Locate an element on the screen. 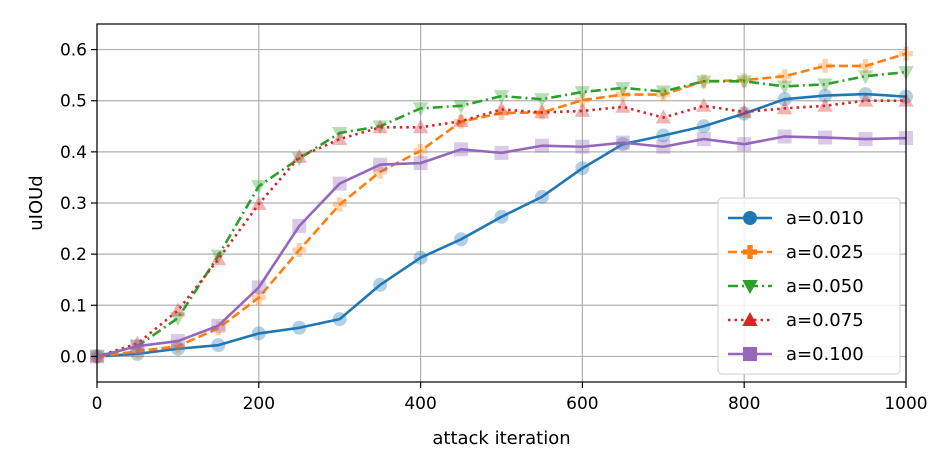 The height and width of the screenshot is (466, 951). y-tick-label: 0.4 is located at coordinates (73, 153).